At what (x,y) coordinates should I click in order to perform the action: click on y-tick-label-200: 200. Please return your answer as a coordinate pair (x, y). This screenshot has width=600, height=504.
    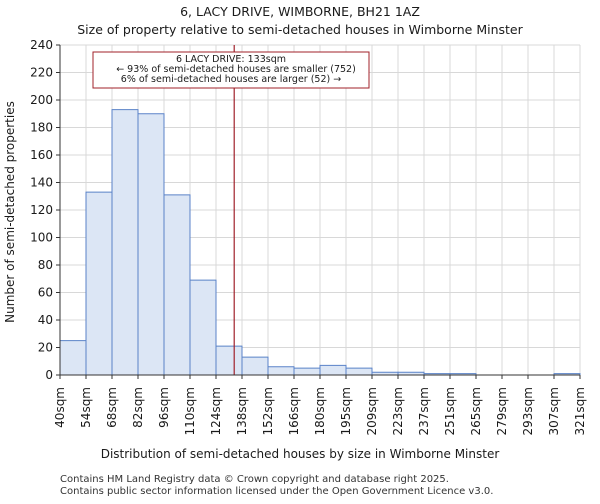
    Looking at the image, I should click on (41, 100).